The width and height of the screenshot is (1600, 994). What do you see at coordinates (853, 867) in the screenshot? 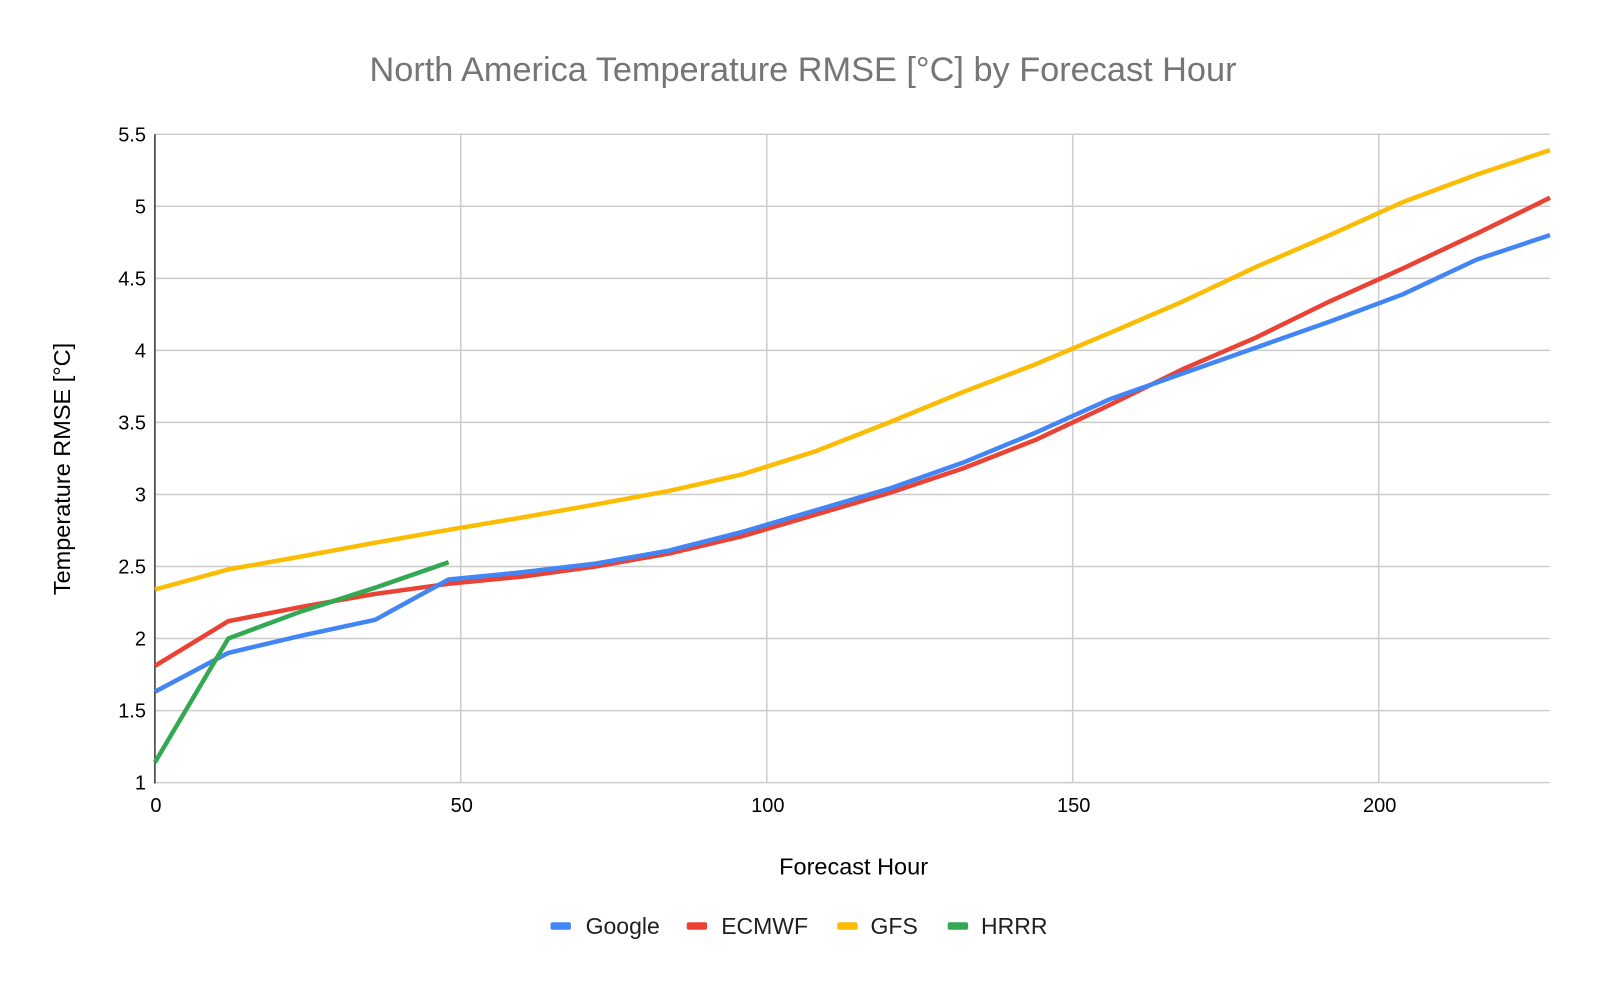
I see `svg-text: Forecast Hour` at bounding box center [853, 867].